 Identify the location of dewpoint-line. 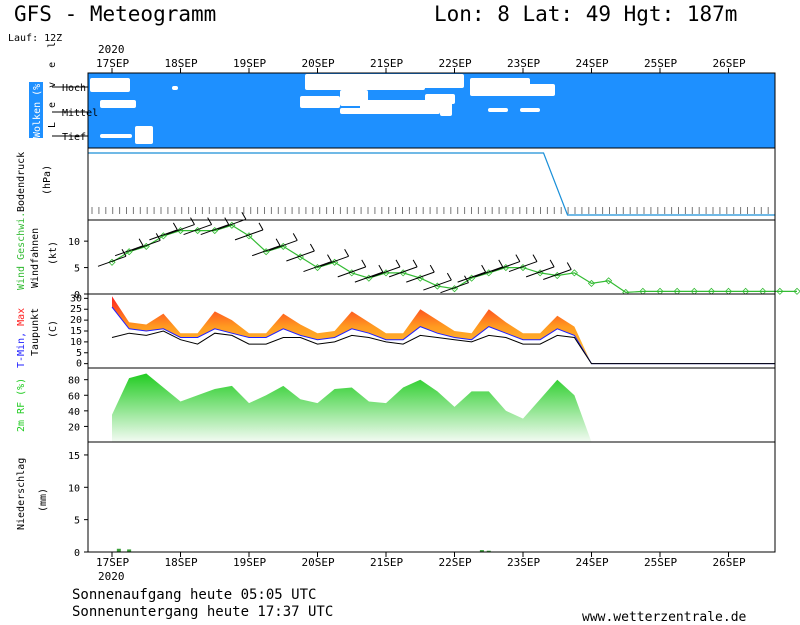
(443, 347).